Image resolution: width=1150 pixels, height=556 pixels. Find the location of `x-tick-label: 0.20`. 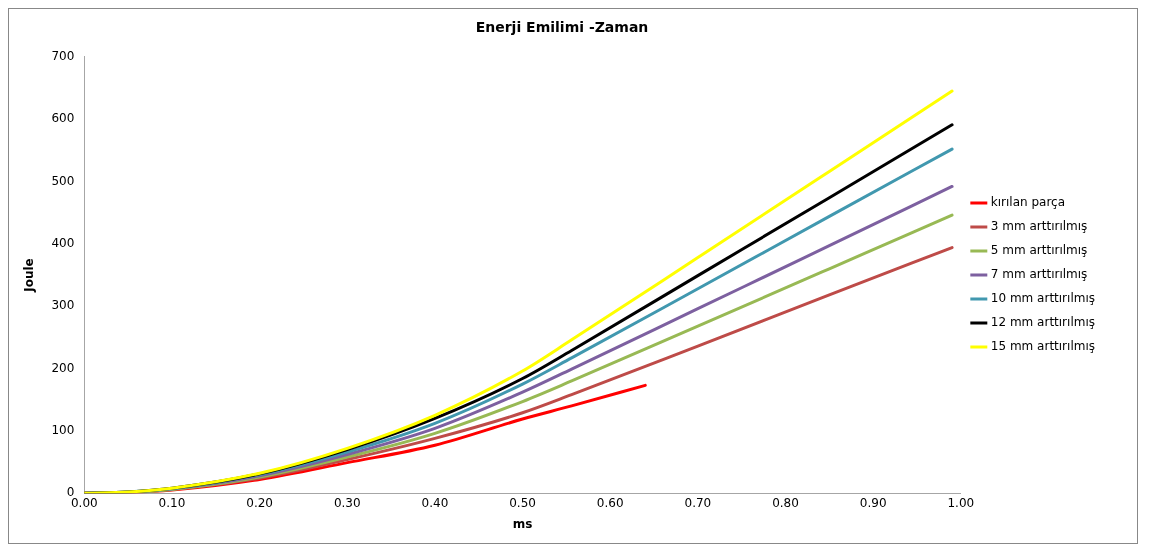

x-tick-label: 0.20 is located at coordinates (259, 502).